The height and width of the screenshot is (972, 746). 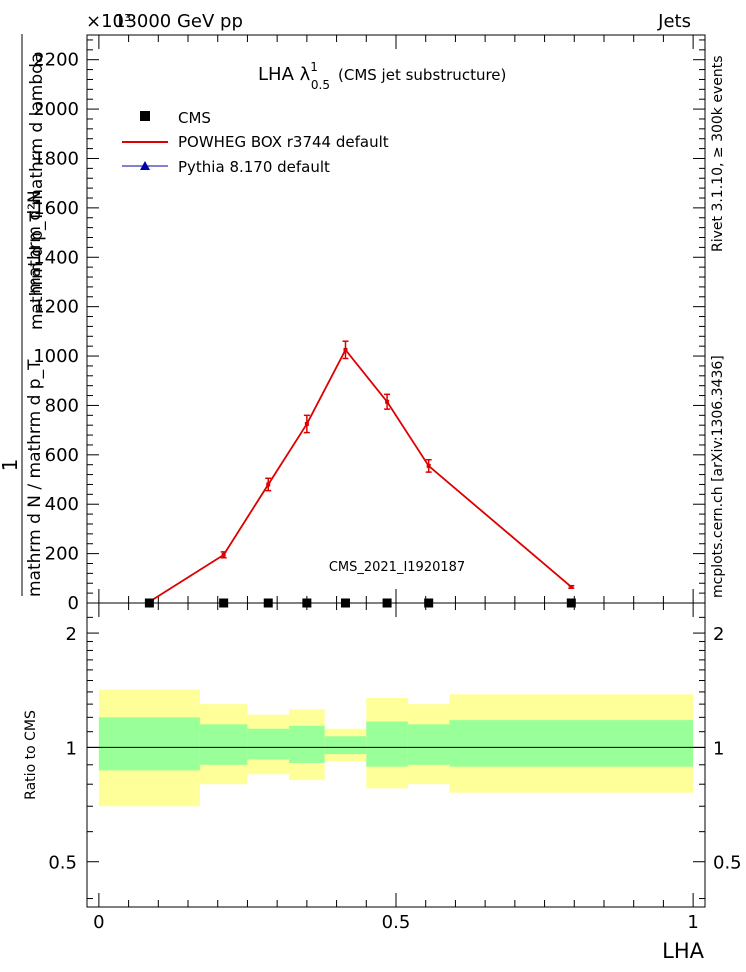 I want to click on x-tick-label: 0.5, so click(x=396, y=922).